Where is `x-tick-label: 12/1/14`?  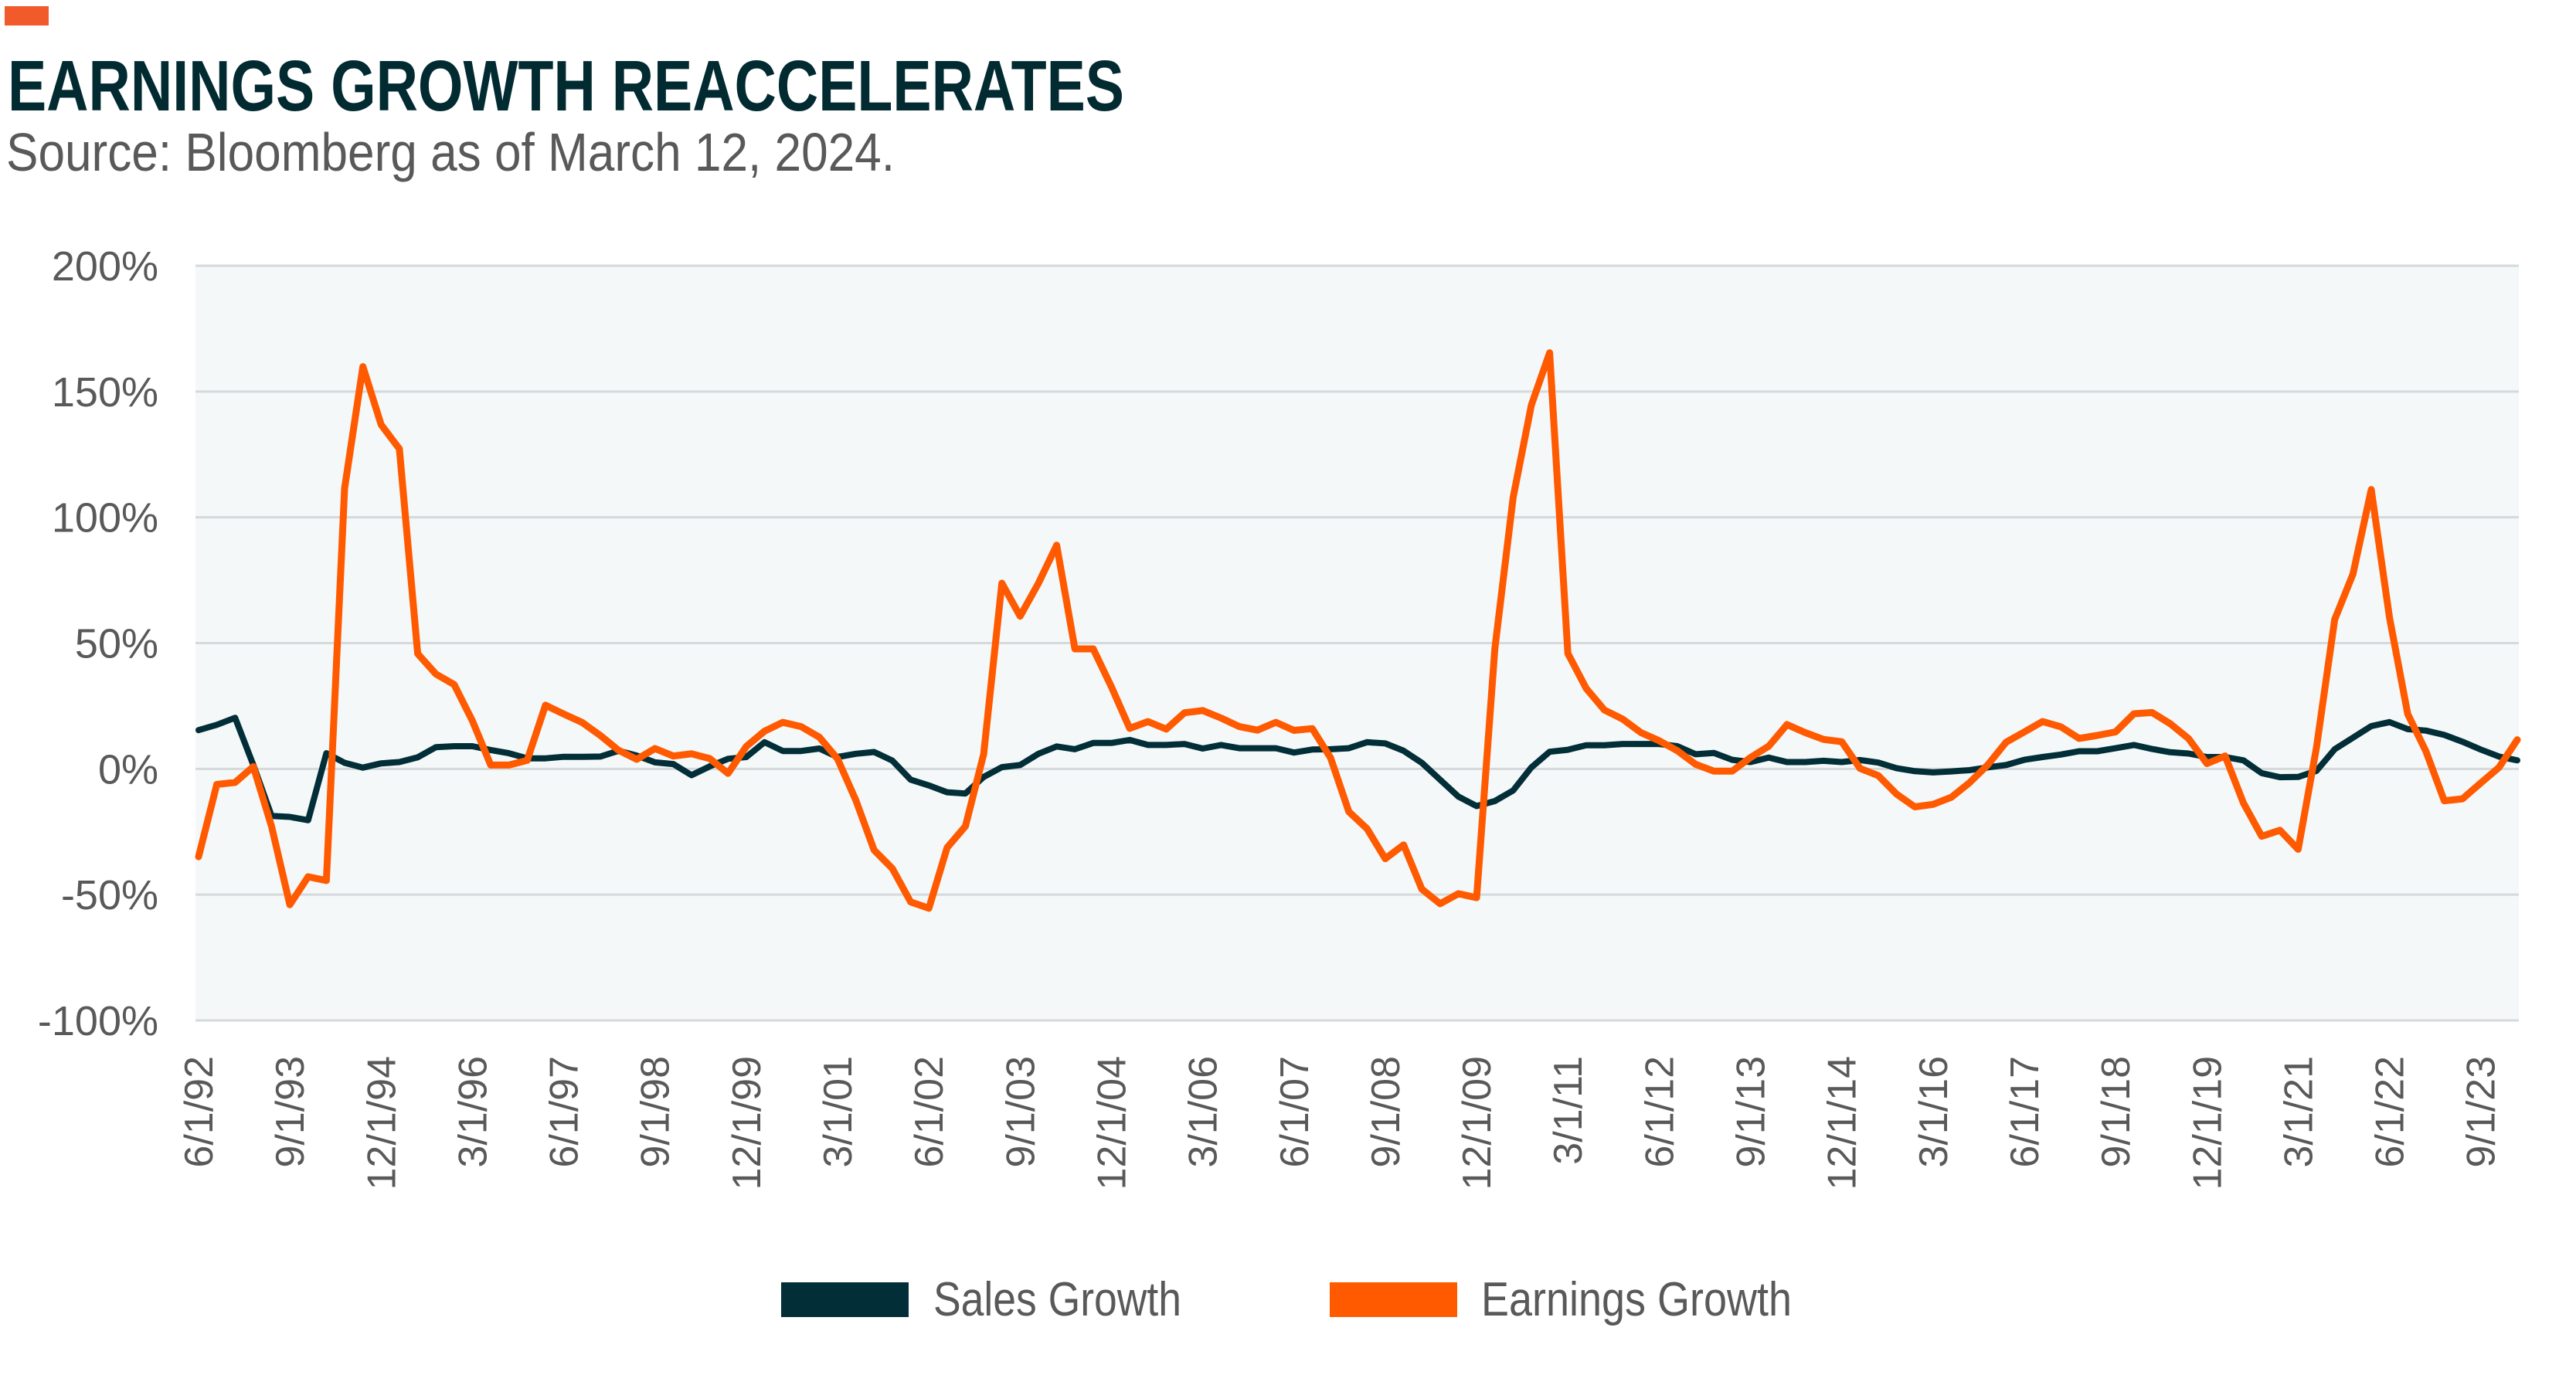 x-tick-label: 12/1/14 is located at coordinates (1842, 1123).